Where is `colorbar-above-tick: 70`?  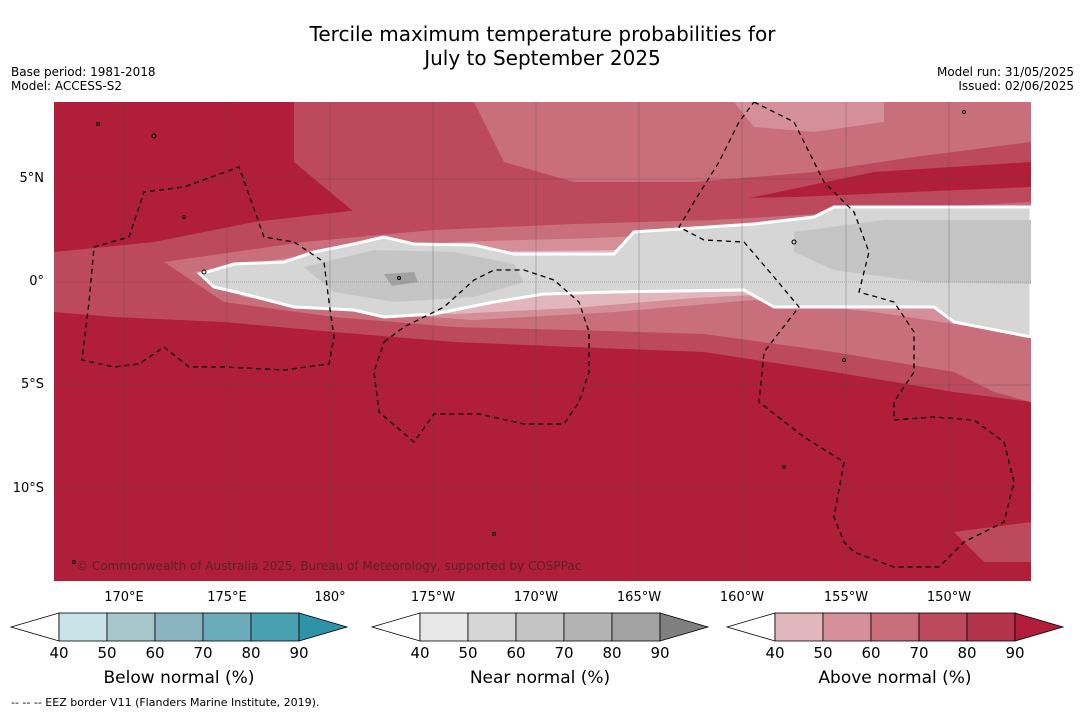
colorbar-above-tick: 70 is located at coordinates (919, 653).